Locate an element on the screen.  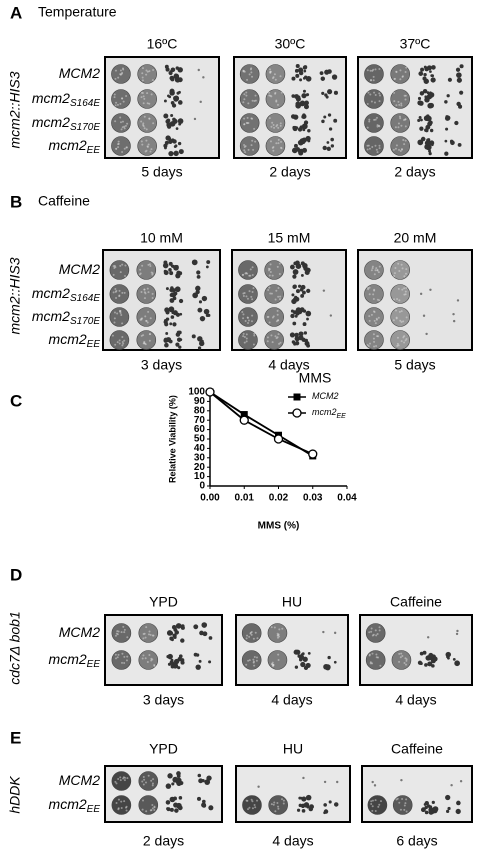
condition-label: 16ºC is located at coordinates (162, 44).